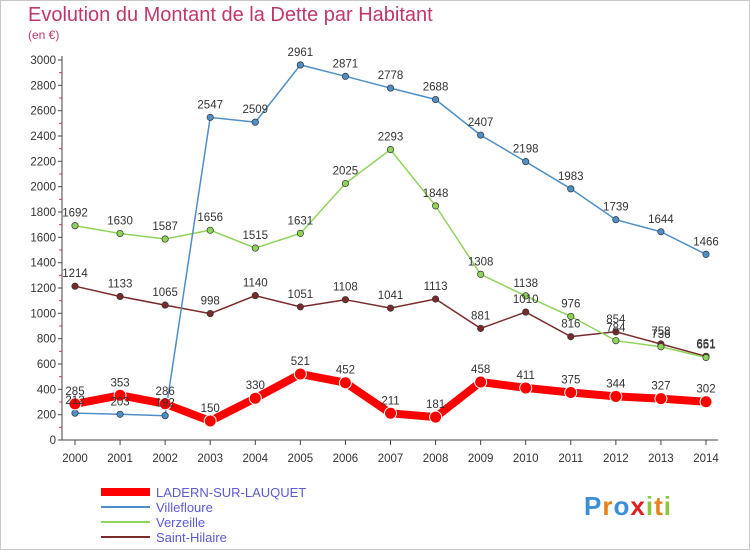 The height and width of the screenshot is (550, 750). Describe the element at coordinates (616, 208) in the screenshot. I see `data-label-villefloure: 1739` at that location.